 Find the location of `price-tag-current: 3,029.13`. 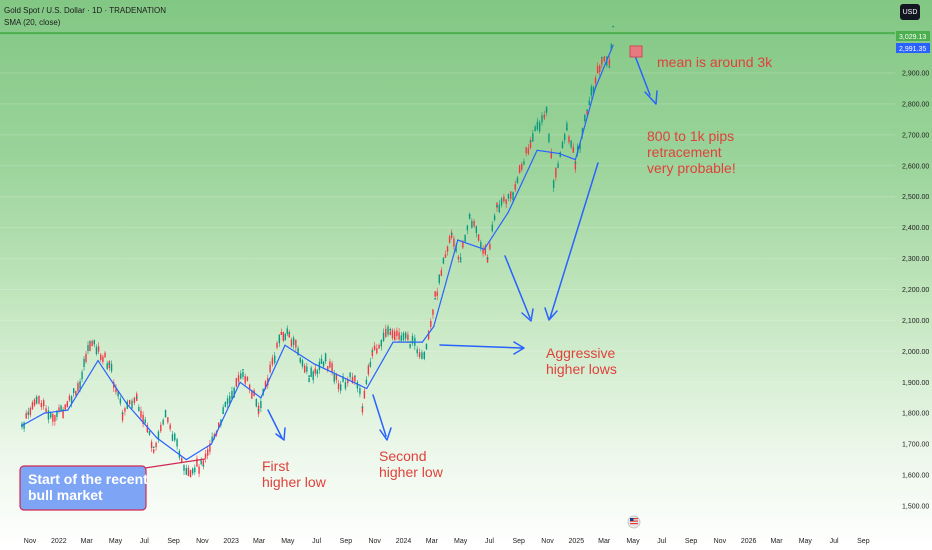

price-tag-current: 3,029.13 is located at coordinates (913, 36).